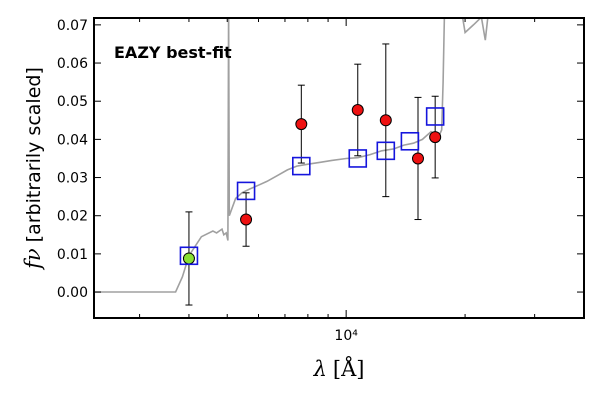 Image resolution: width=600 pixels, height=400 pixels. What do you see at coordinates (72, 140) in the screenshot?
I see `y-tick-label: 0.04` at bounding box center [72, 140].